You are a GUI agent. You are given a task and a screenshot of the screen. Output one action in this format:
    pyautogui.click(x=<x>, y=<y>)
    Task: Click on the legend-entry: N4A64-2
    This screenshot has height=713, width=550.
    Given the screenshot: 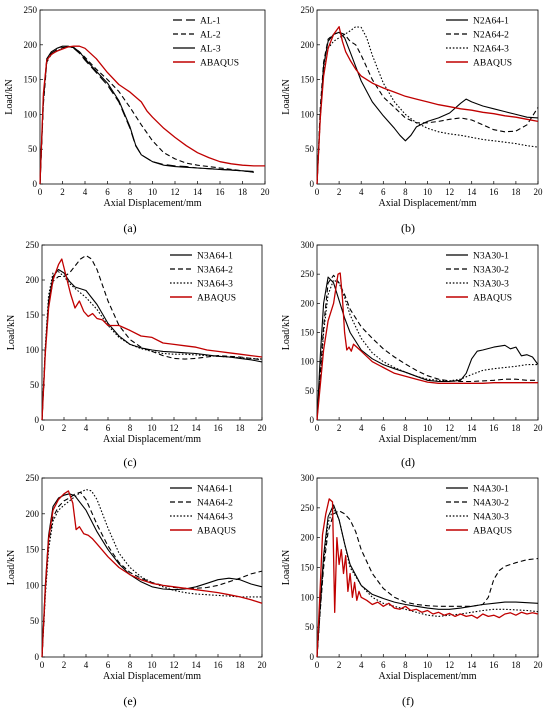 What is the action you would take?
    pyautogui.click(x=215, y=504)
    